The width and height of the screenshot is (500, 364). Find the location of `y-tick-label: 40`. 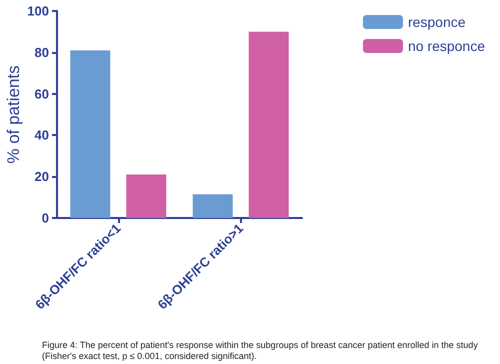

y-tick-label: 40 is located at coordinates (41, 135).